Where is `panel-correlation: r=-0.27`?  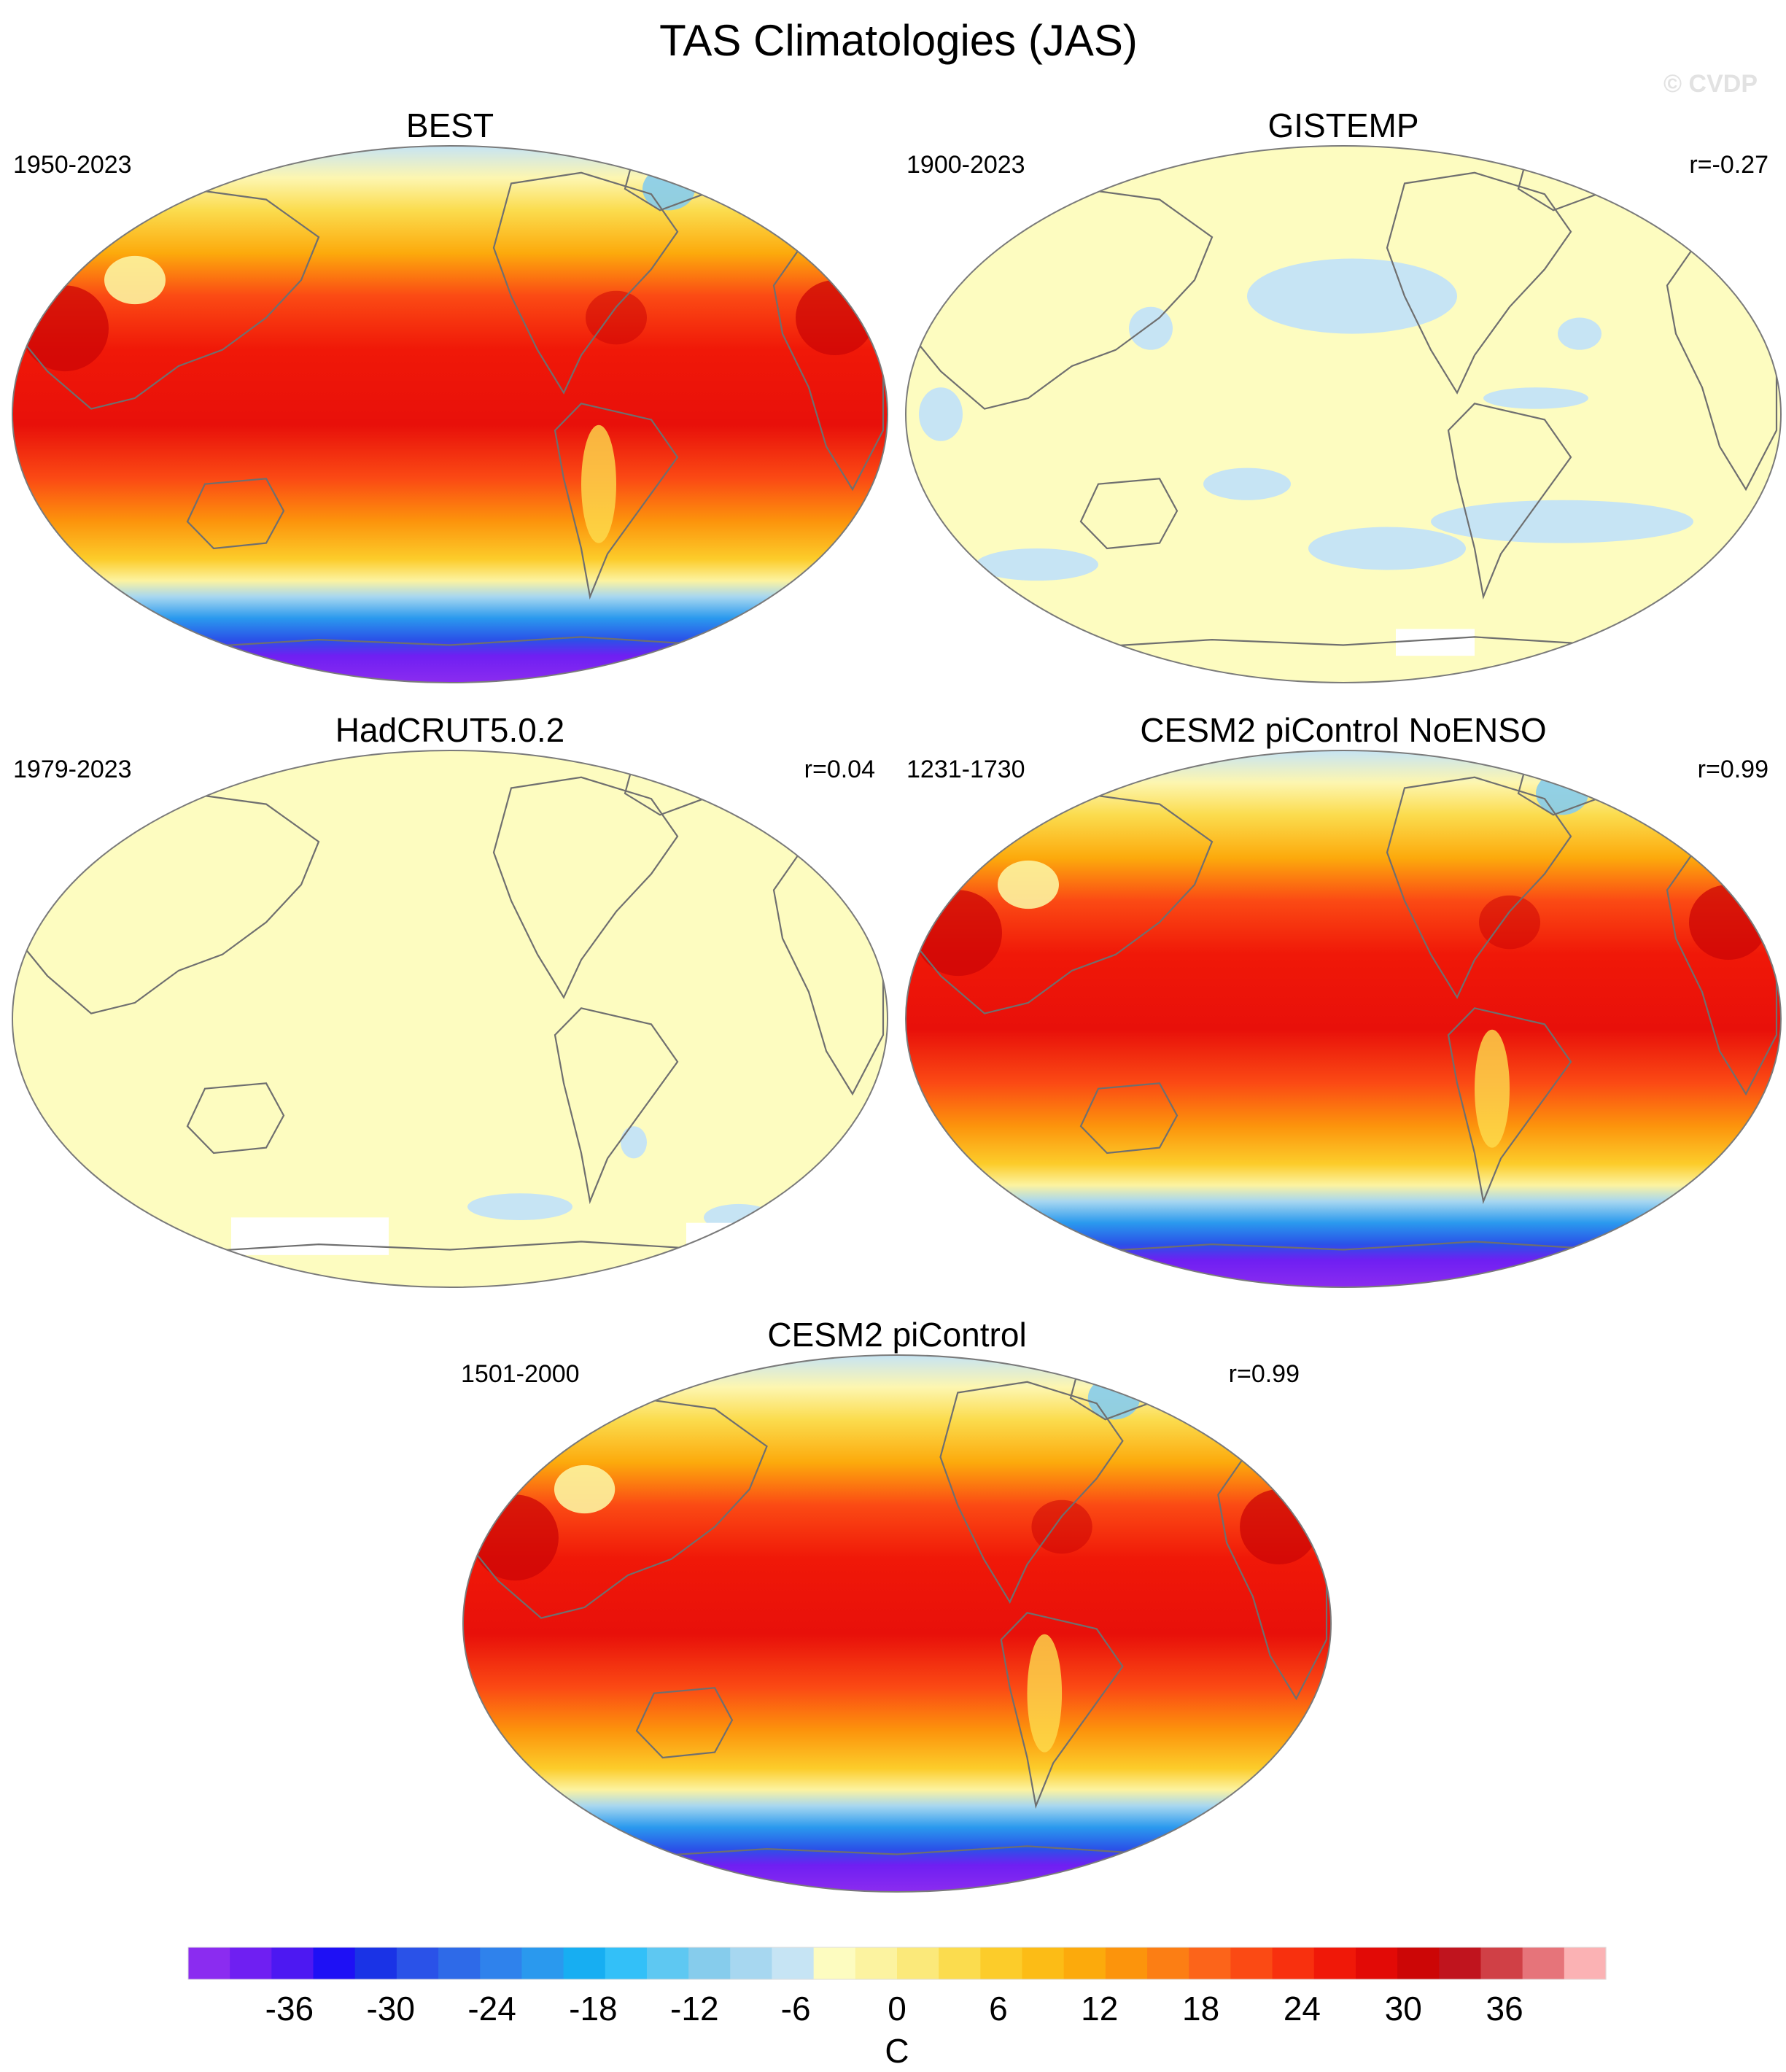 panel-correlation: r=-0.27 is located at coordinates (1729, 165).